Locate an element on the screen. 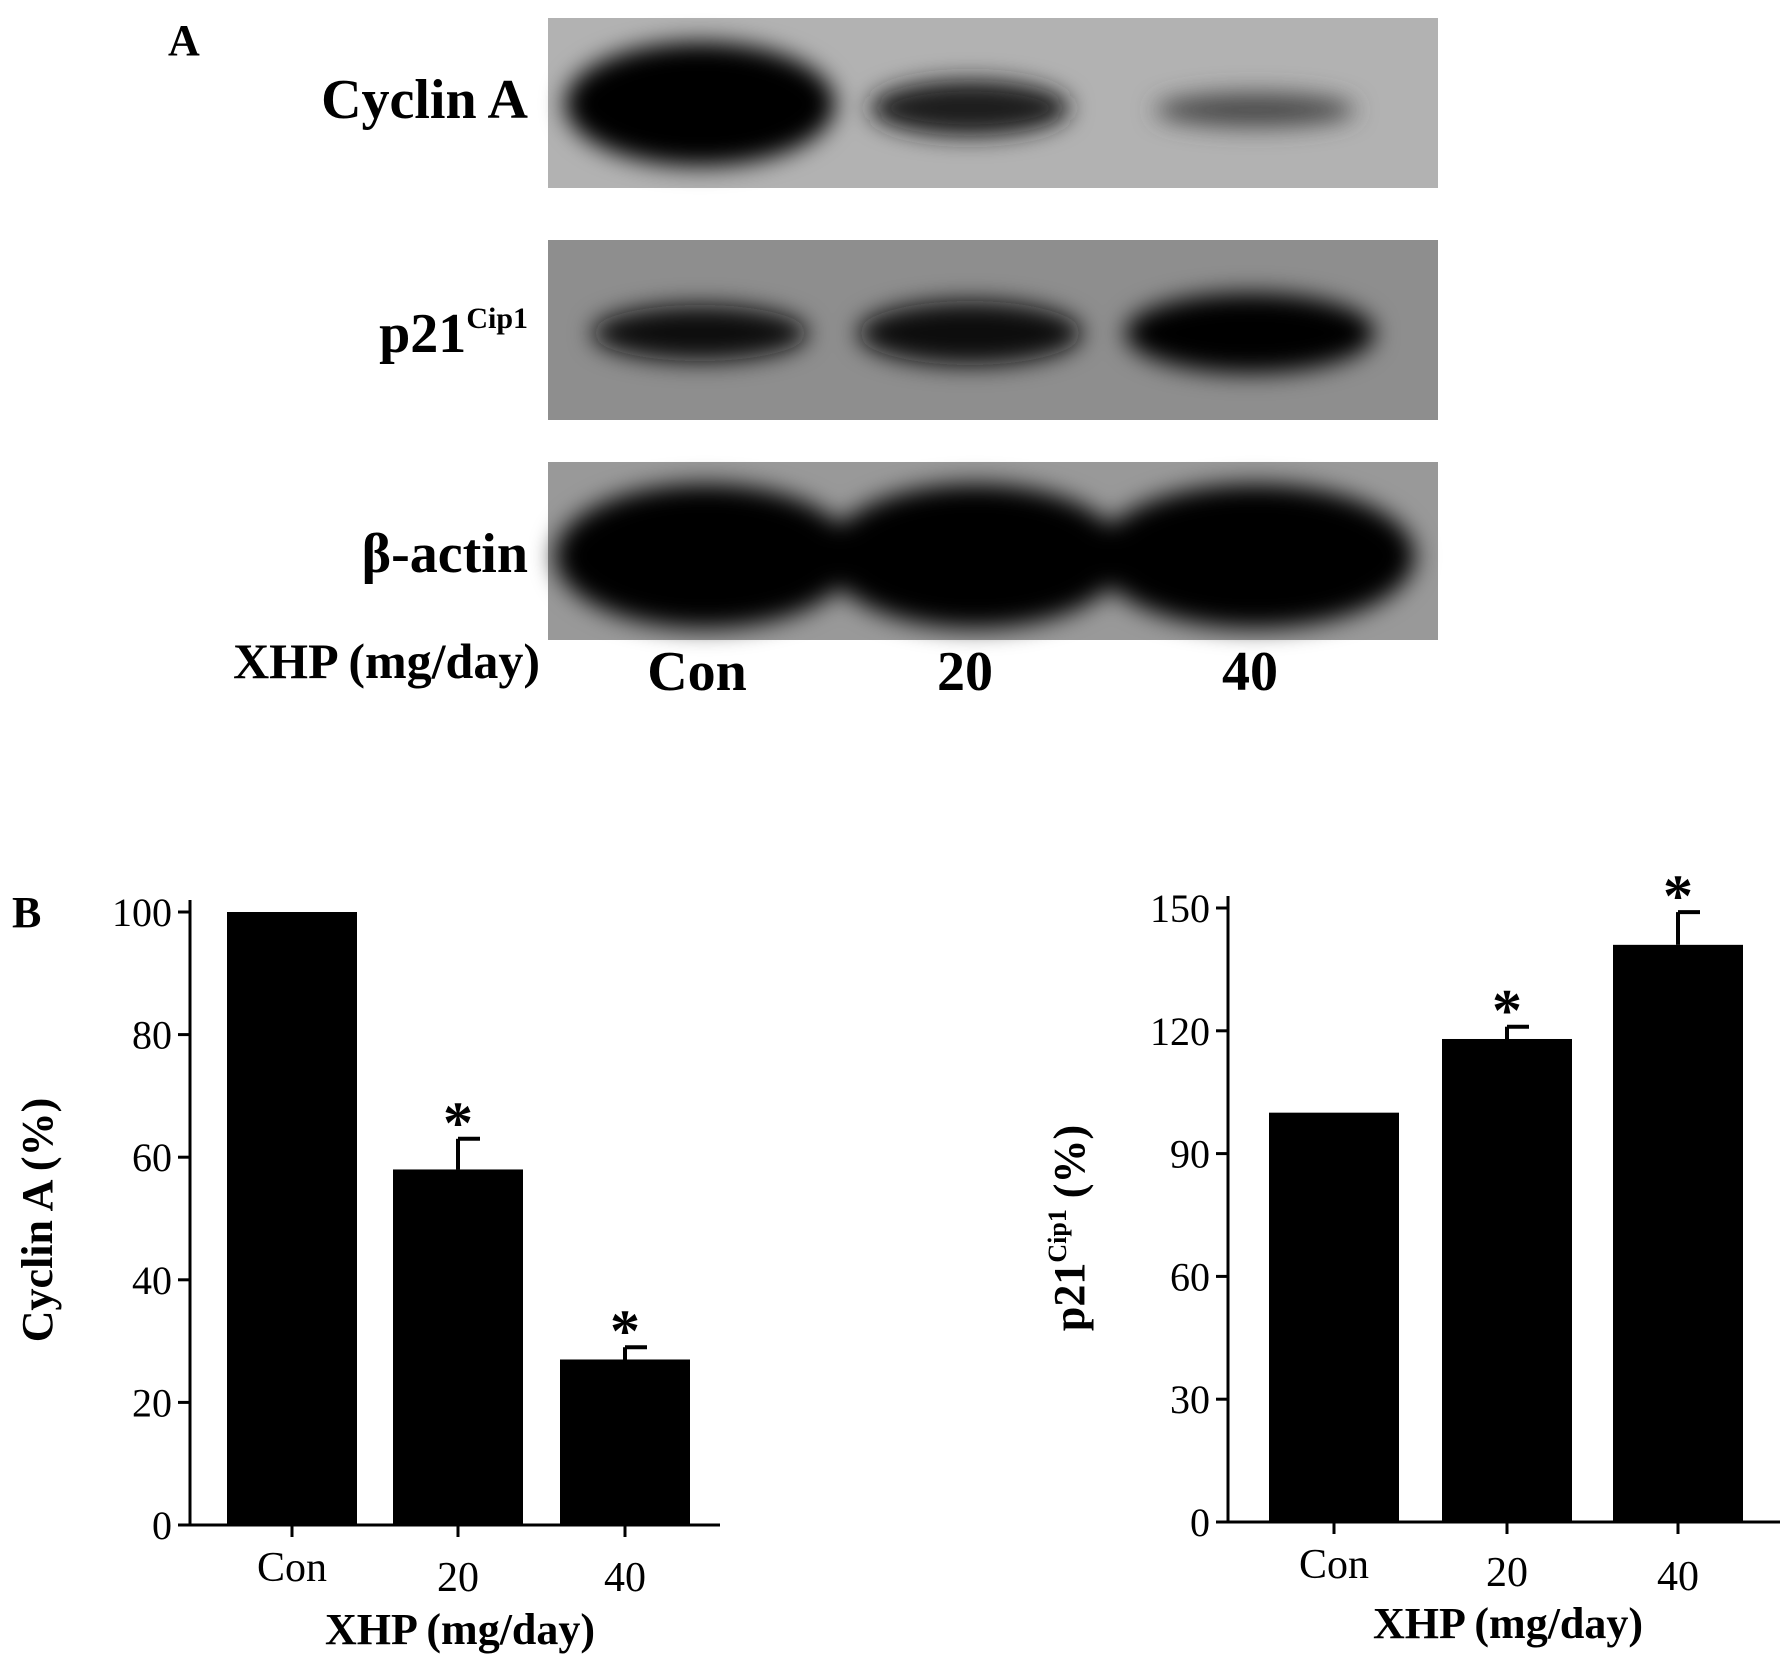  y-axis-label: Cyclin A (%) is located at coordinates (37, 1220).